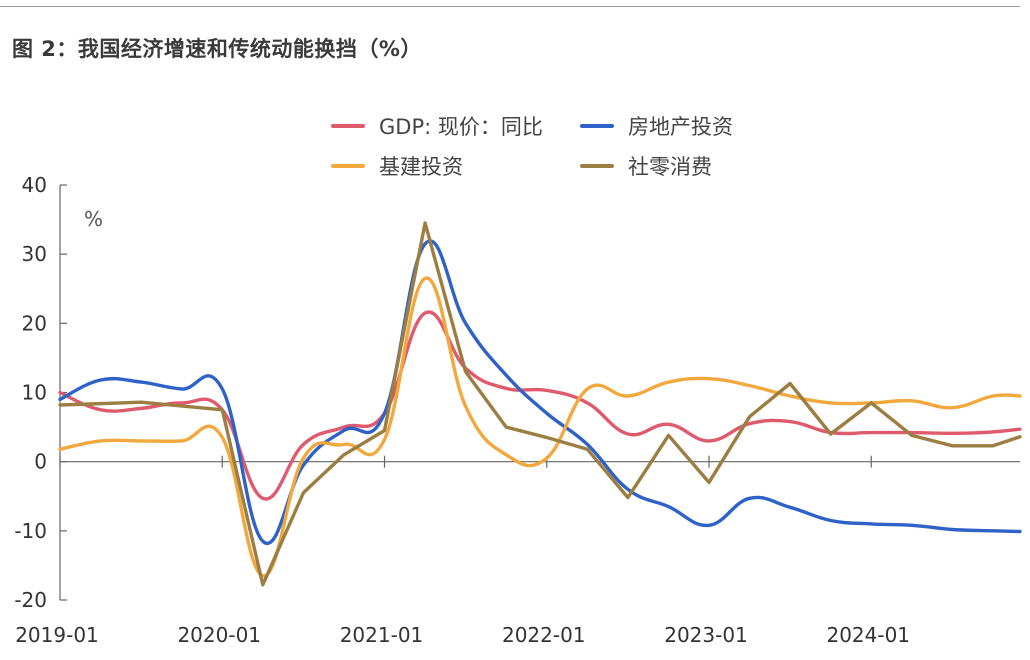 This screenshot has height=660, width=1030. Describe the element at coordinates (219, 635) in the screenshot. I see `x-tick-label: 2020-01` at that location.